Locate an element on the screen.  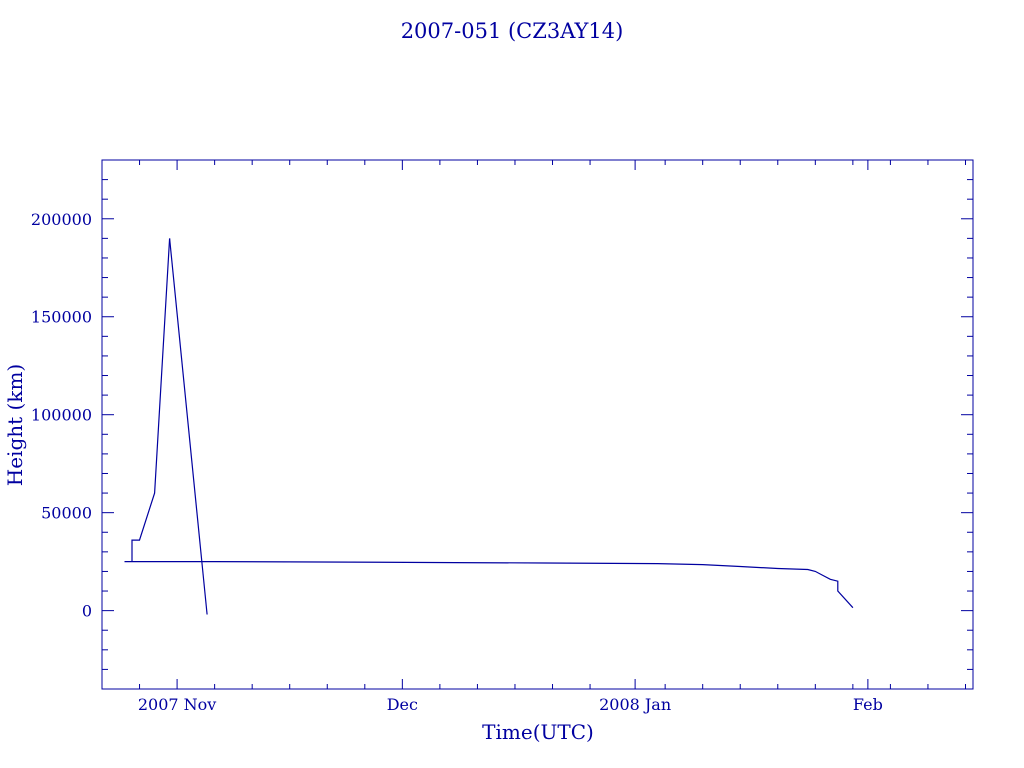
y-tick-label: 0 is located at coordinates (87, 611).